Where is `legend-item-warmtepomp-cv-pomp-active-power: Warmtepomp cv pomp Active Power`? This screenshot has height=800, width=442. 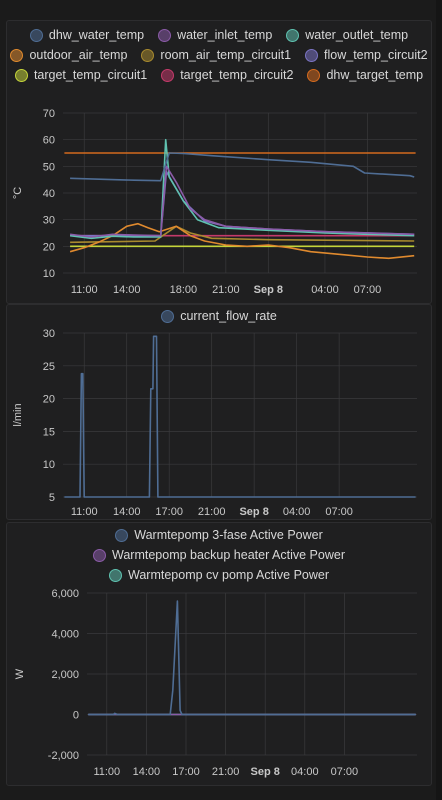 legend-item-warmtepomp-cv-pomp-active-power: Warmtepomp cv pomp Active Power is located at coordinates (219, 575).